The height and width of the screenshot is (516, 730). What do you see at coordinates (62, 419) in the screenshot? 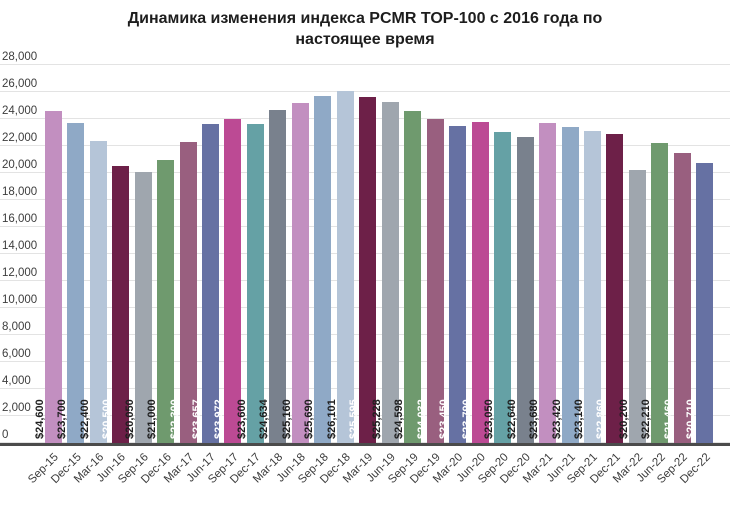
I see `bar-value-label: $23,700` at bounding box center [62, 419].